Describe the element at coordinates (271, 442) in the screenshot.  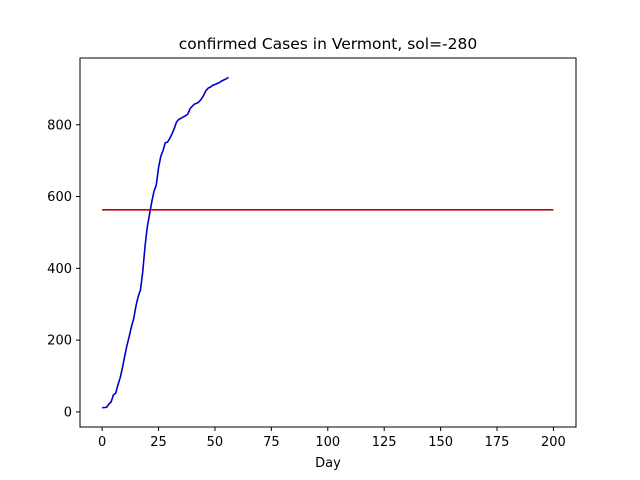
I see `x-tick-label: 75` at that location.